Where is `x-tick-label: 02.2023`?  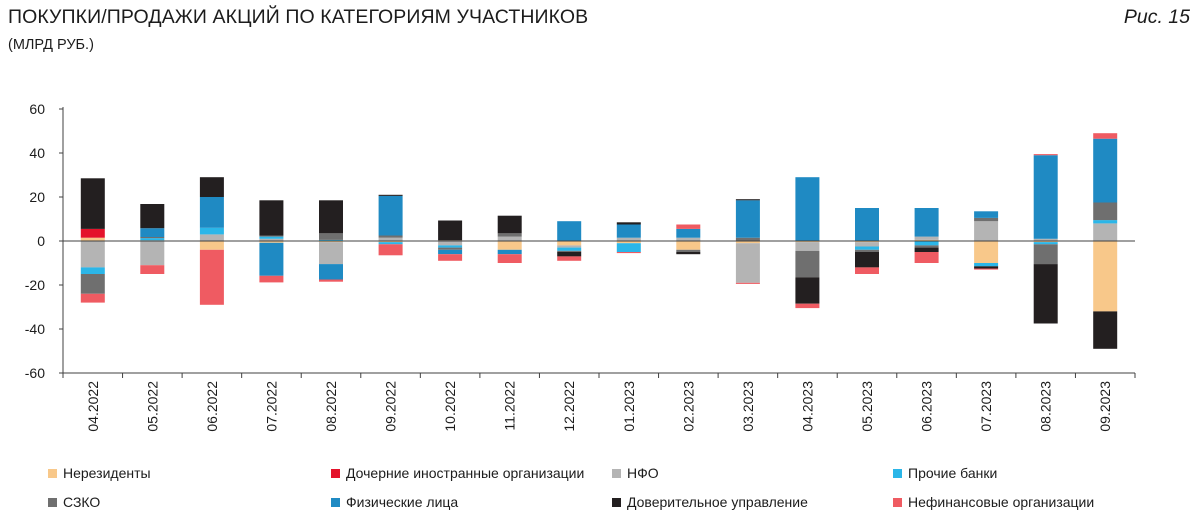
x-tick-label: 02.2023 is located at coordinates (688, 406).